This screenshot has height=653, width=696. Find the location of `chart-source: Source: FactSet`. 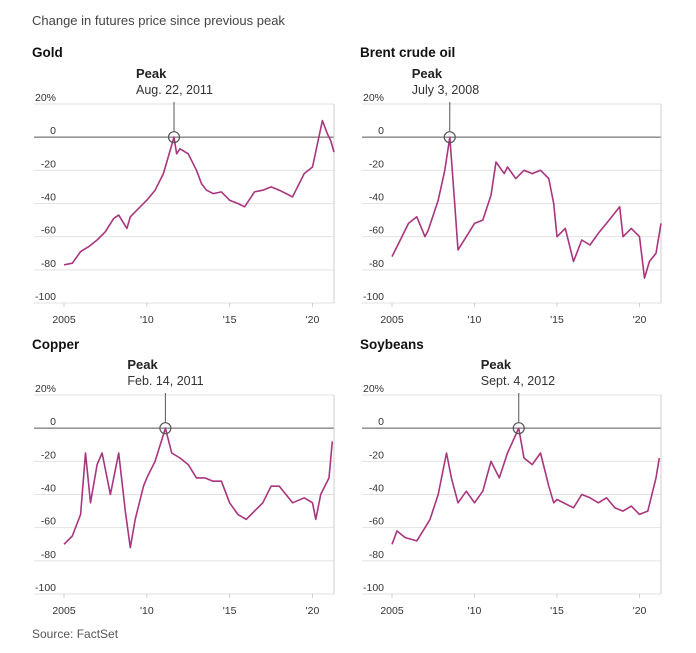

chart-source: Source: FactSet is located at coordinates (75, 634).